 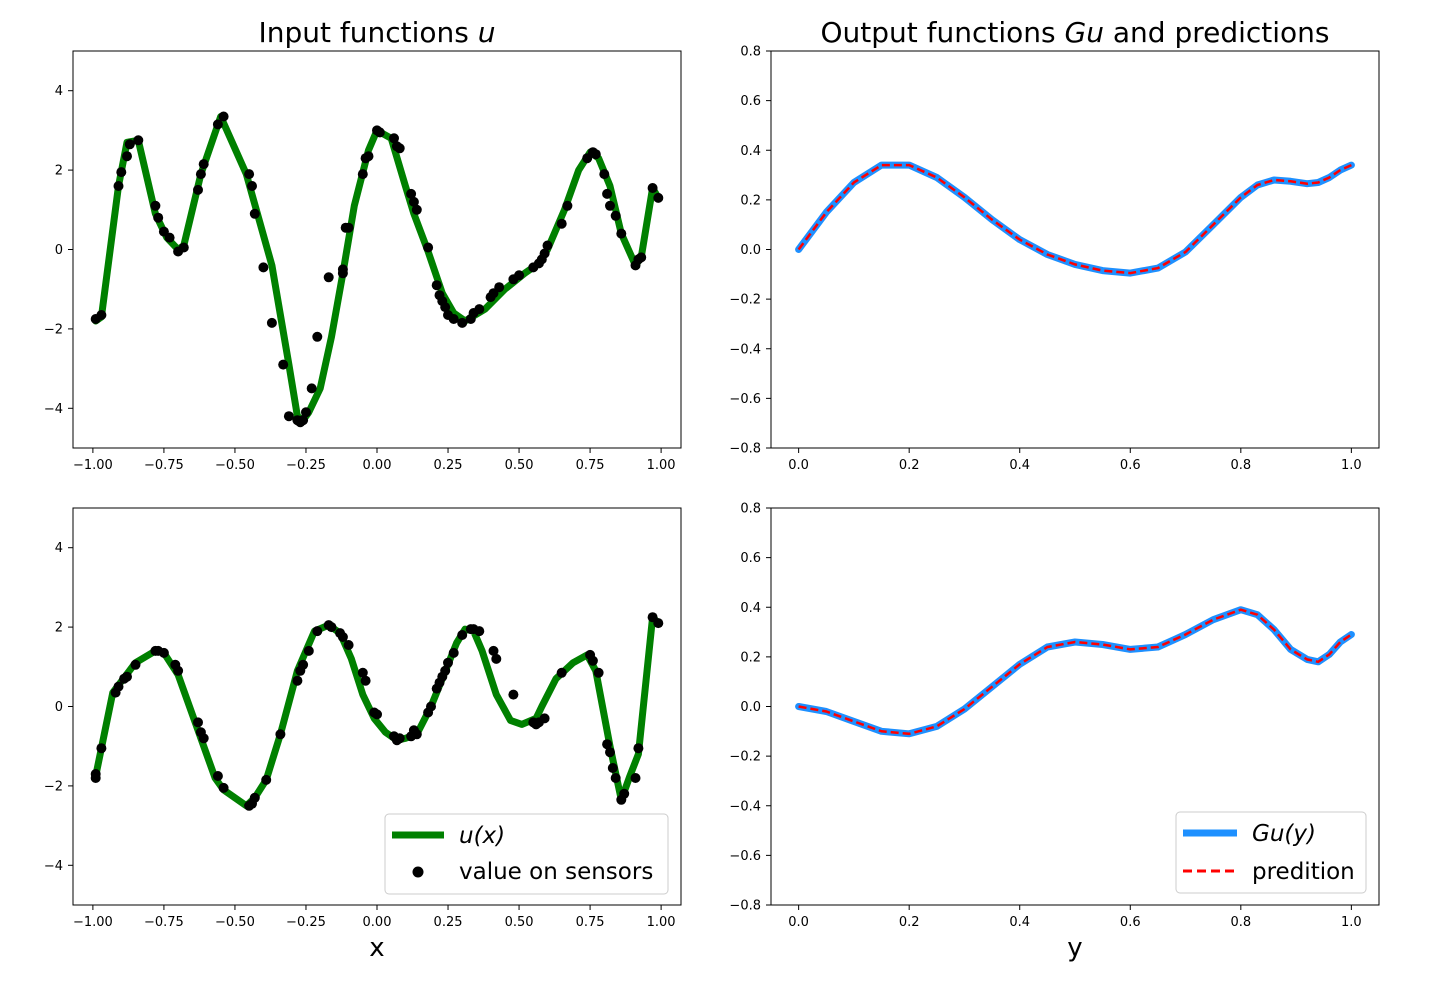 What do you see at coordinates (745, 856) in the screenshot?
I see `p3-ytick-label: −0.6` at bounding box center [745, 856].